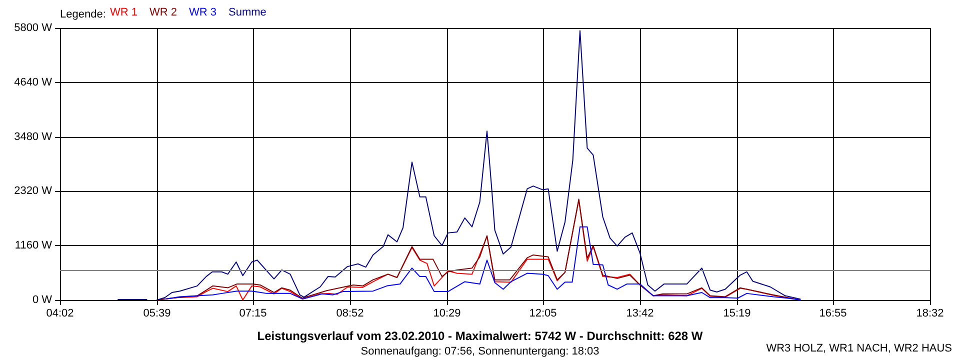 The height and width of the screenshot is (360, 960). I want to click on x-tick-label: 16:55, so click(833, 314).